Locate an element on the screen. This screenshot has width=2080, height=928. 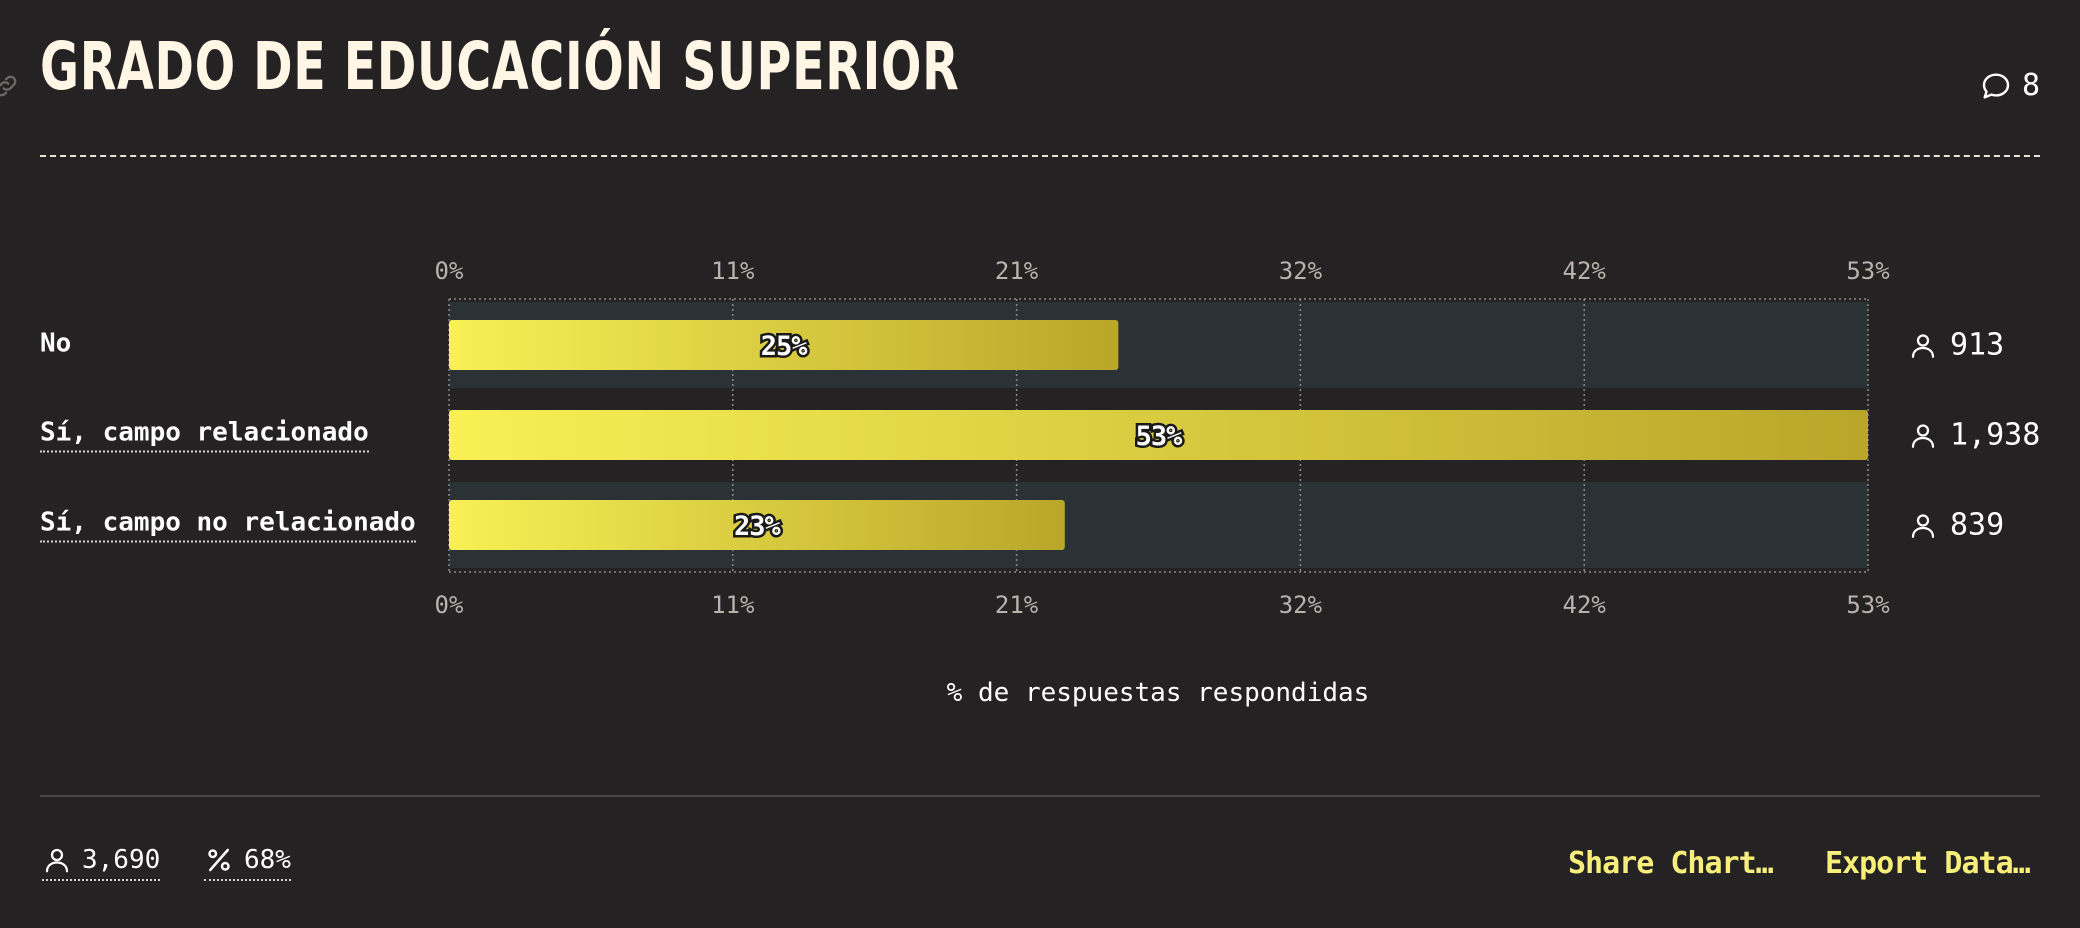
x-tick-label-bottom: 42% is located at coordinates (1585, 605).